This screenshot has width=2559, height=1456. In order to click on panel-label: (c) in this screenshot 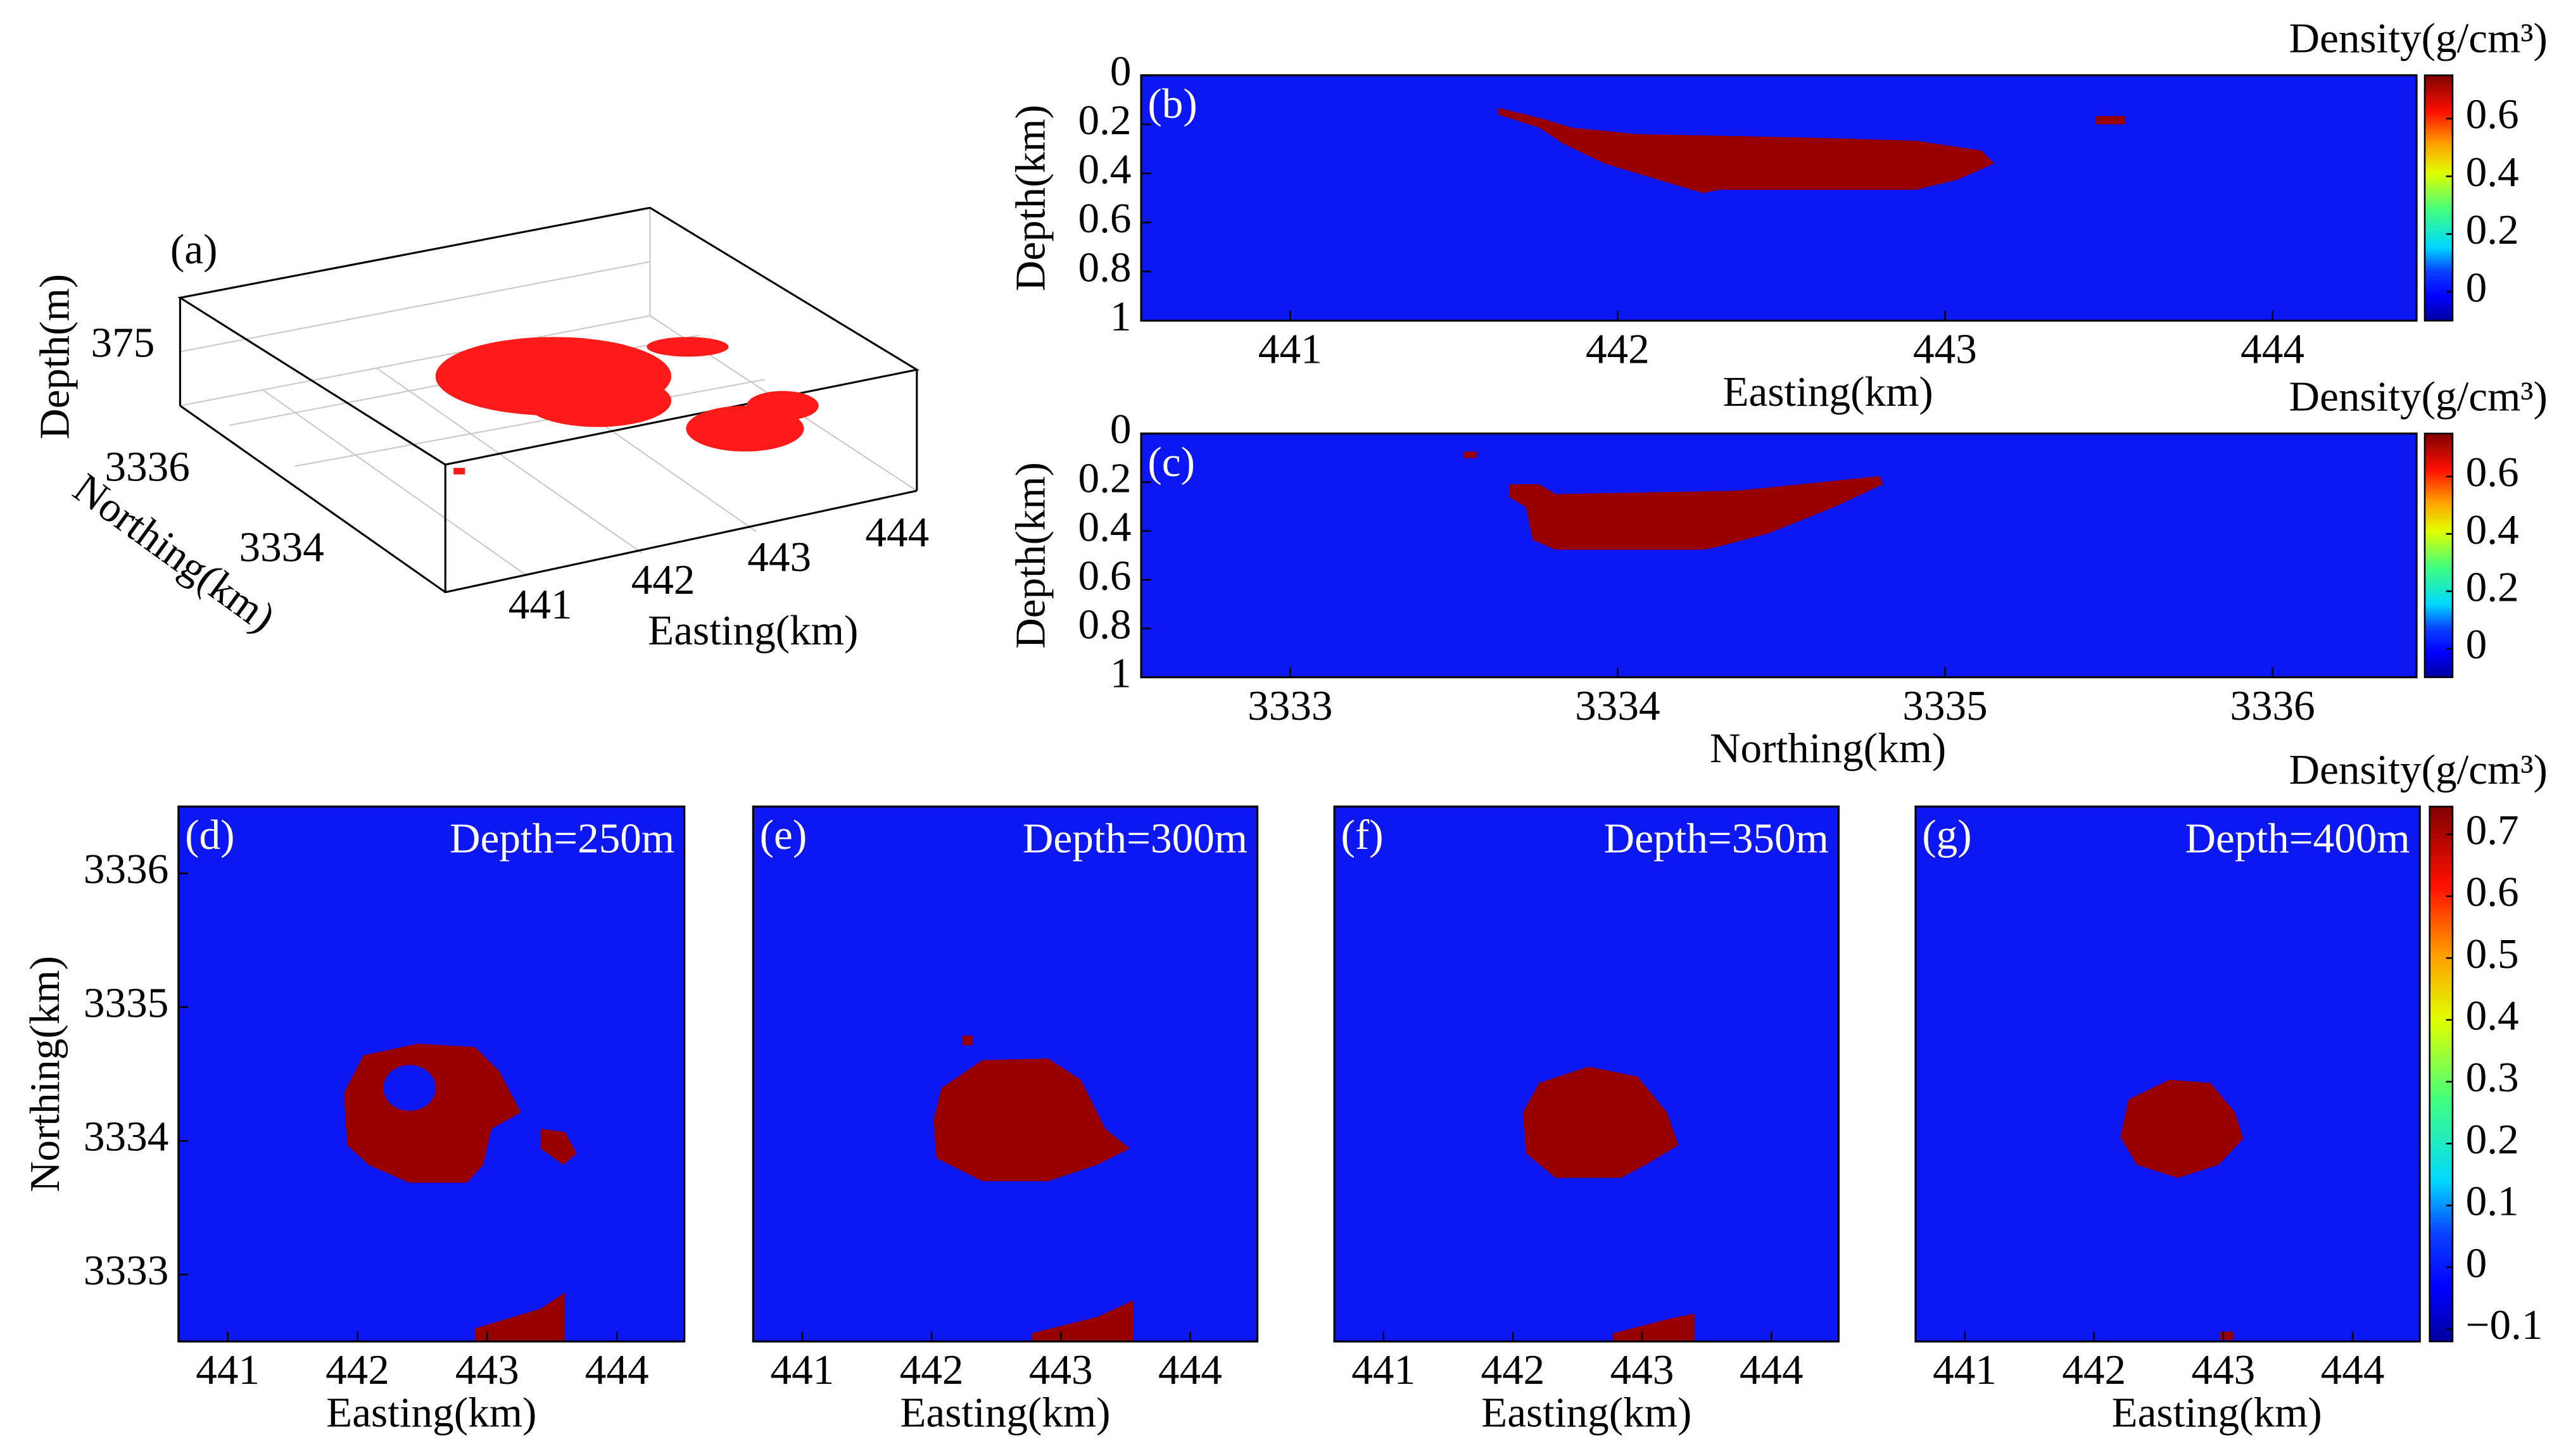, I will do `click(1171, 462)`.